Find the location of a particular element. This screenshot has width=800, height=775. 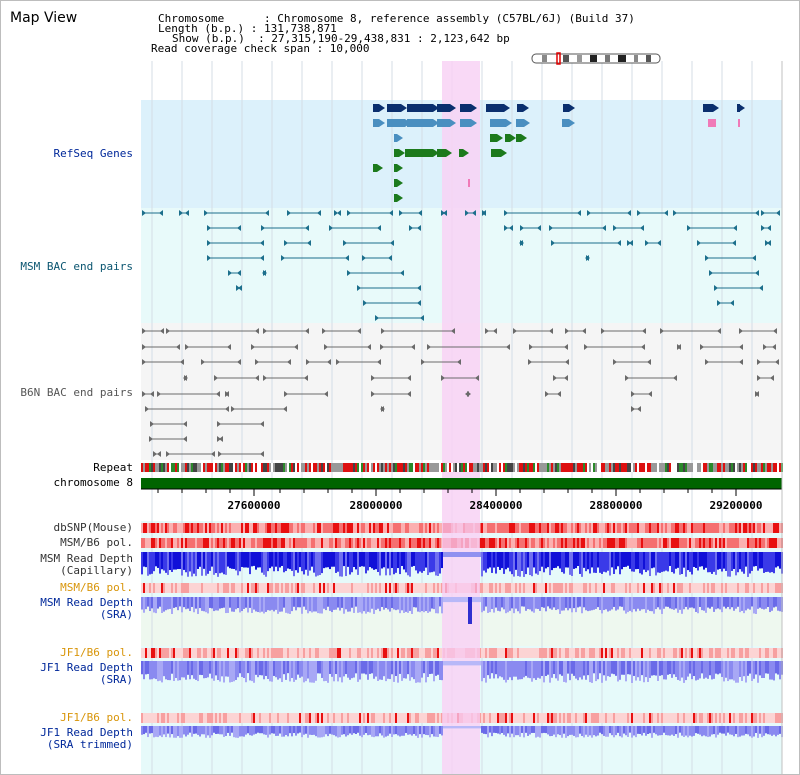

track-label-msm-depth-sra: MSM Read Depth (SRA) is located at coordinates (86, 608).